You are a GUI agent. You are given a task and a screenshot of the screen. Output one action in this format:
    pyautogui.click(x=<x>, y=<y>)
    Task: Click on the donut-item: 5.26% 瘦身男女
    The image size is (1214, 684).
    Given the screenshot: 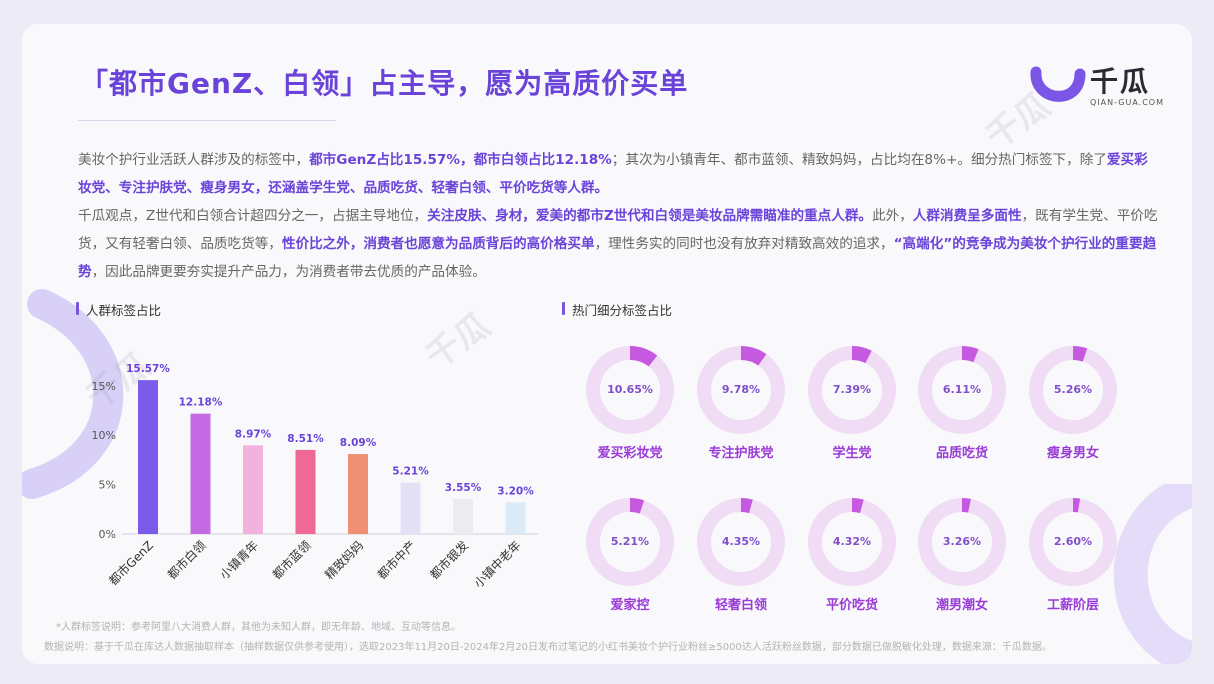 What is the action you would take?
    pyautogui.click(x=1073, y=402)
    